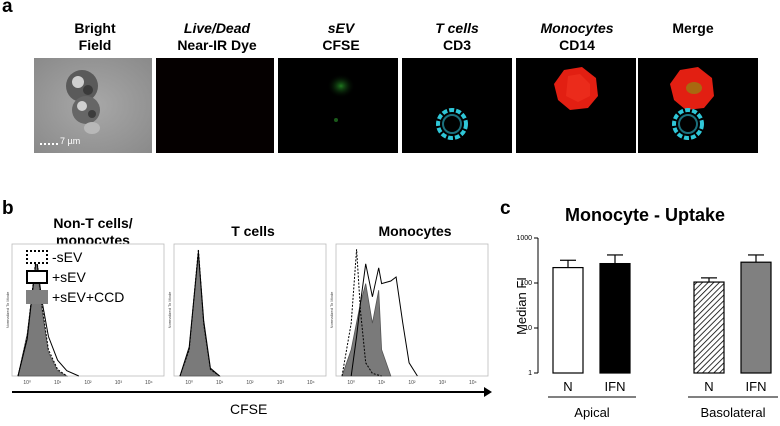 Image resolution: width=780 pixels, height=426 pixels. I want to click on y-tick-label: 100, so click(526, 283).